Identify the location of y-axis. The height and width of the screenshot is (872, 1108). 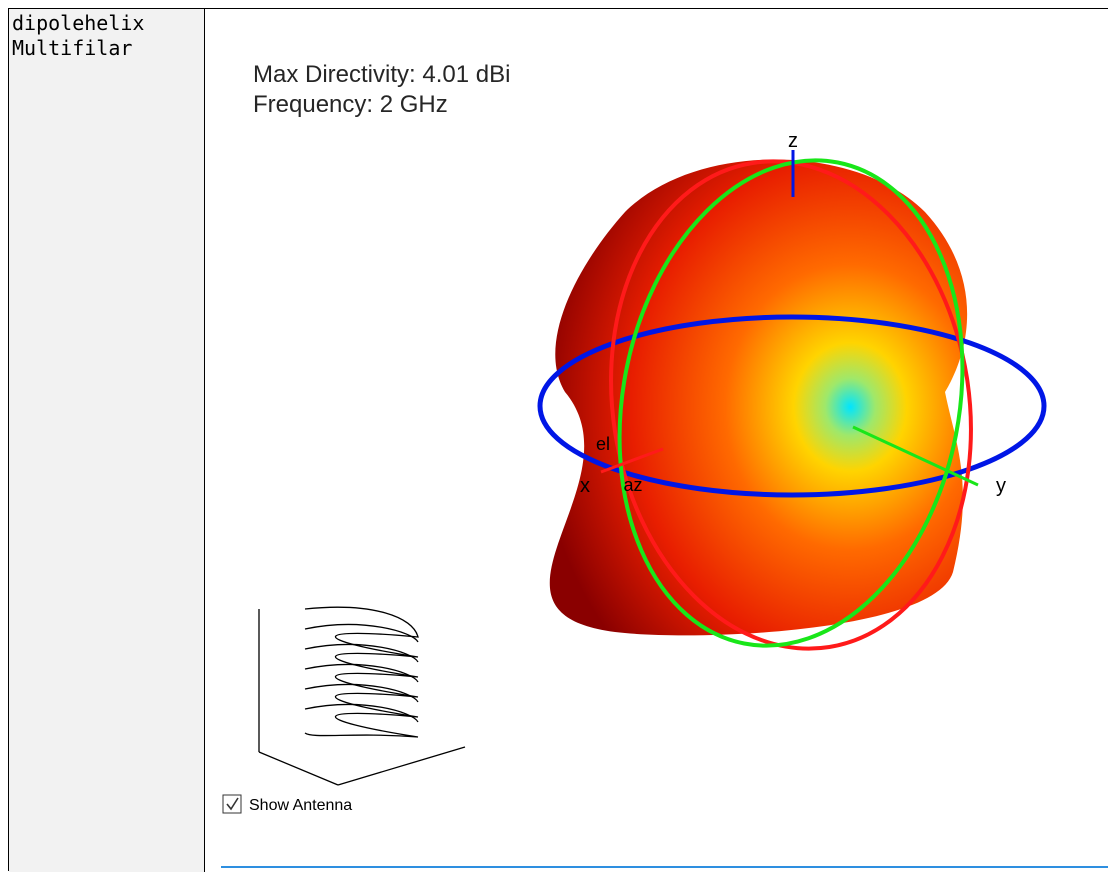
(915, 456).